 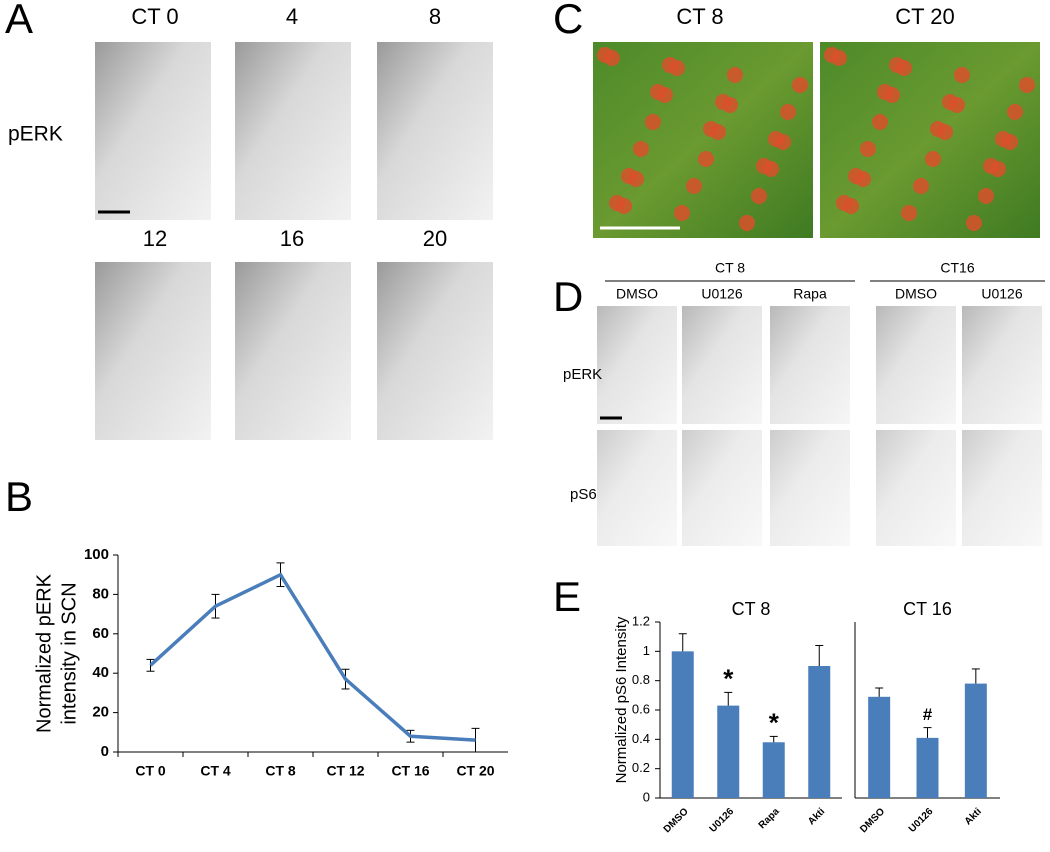 What do you see at coordinates (810, 294) in the screenshot?
I see `condition-label: Rapa` at bounding box center [810, 294].